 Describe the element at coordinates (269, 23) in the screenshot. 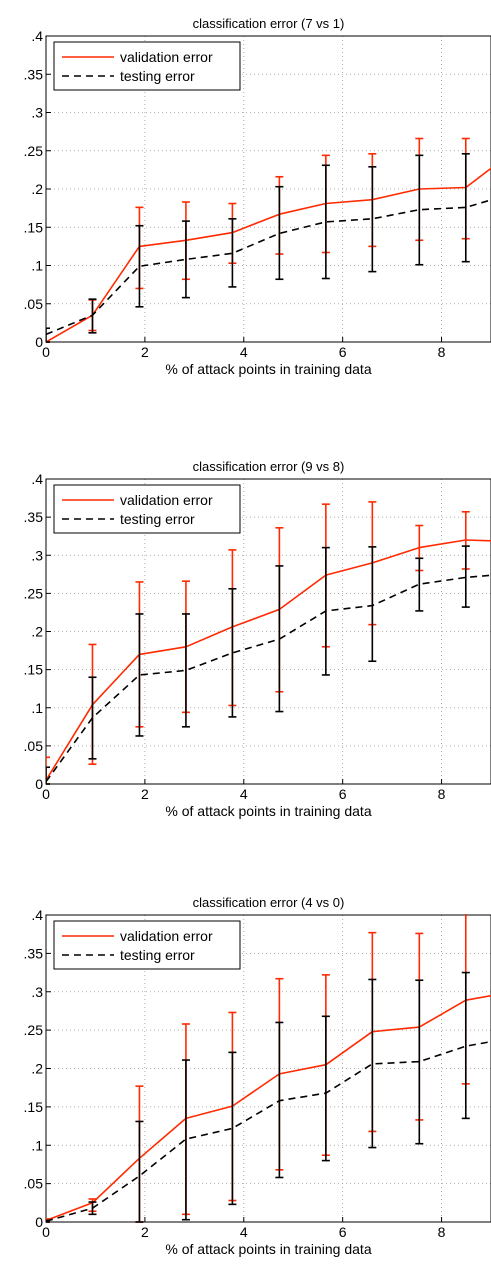

I see `chart-title: classification error (7 vs 1)` at that location.